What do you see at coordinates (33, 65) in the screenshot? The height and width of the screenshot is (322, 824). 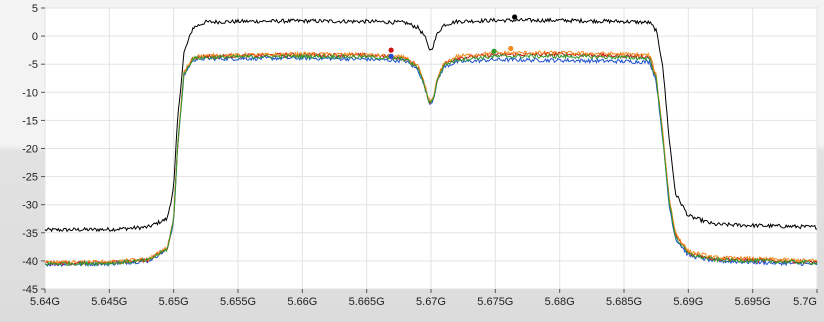 I see `y-tick-label: -5` at bounding box center [33, 65].